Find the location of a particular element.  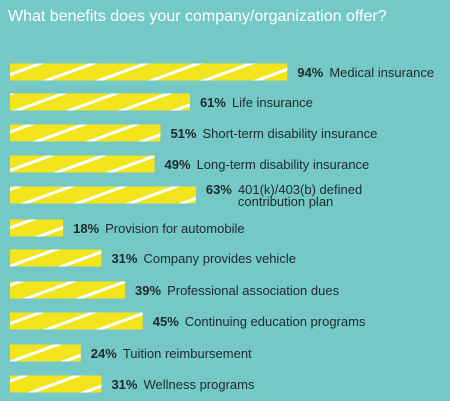

bar-label: 94% Medical insurance is located at coordinates (365, 72).